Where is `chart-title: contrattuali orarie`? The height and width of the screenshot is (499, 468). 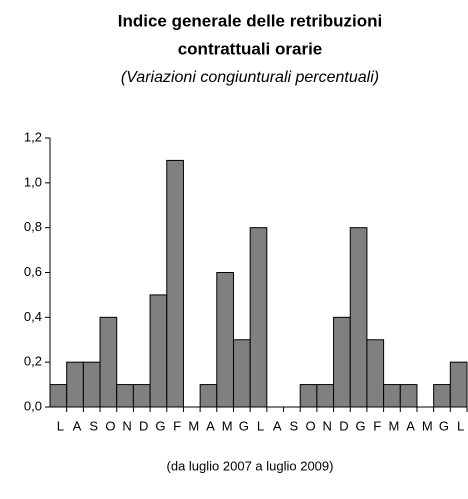
chart-title: contrattuali orarie is located at coordinates (250, 48).